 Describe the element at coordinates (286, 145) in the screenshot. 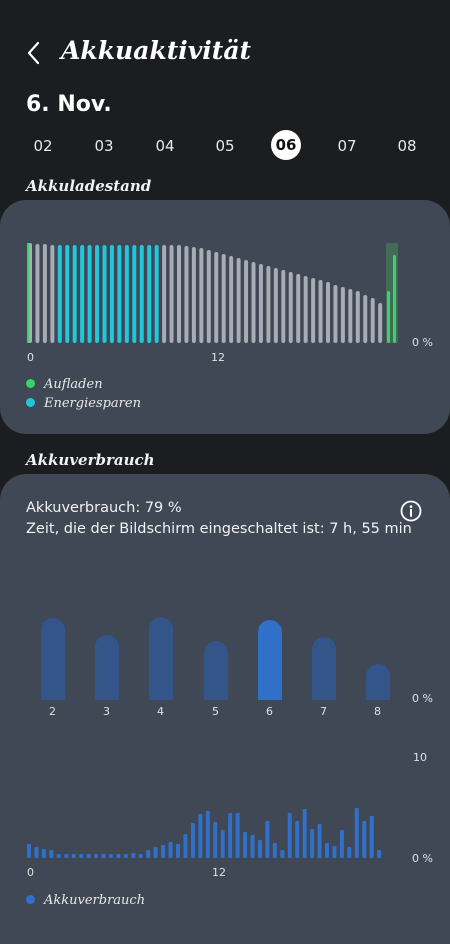

I see `day-06: 06` at that location.